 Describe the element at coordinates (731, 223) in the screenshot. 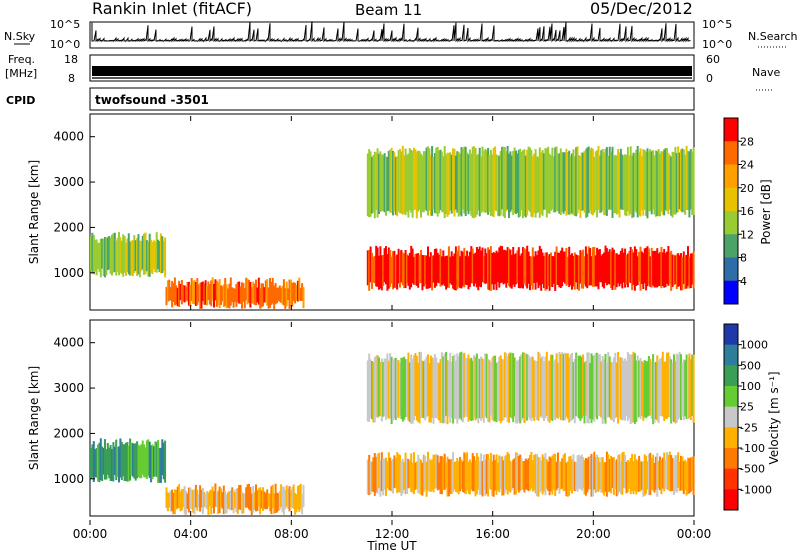

I see `colorbar-segment` at that location.